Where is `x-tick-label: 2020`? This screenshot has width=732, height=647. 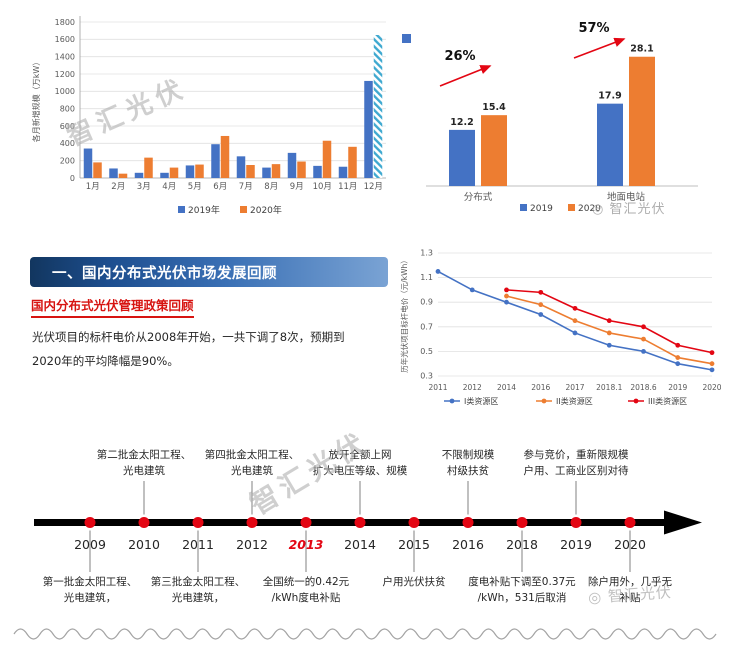
x-tick-label: 2020 is located at coordinates (711, 387).